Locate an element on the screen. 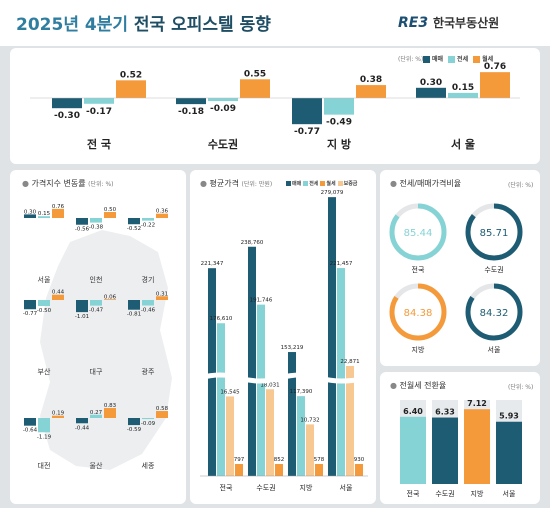 This screenshot has width=550, height=508. region-value-0-1: 0.15 is located at coordinates (44, 214).